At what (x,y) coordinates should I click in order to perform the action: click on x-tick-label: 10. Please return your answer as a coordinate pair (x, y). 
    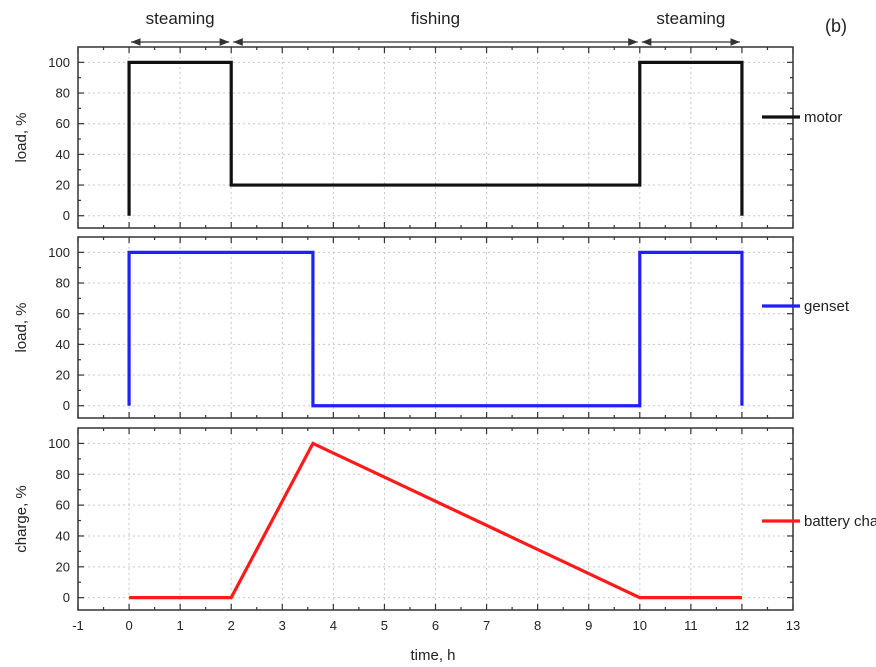
    Looking at the image, I should click on (640, 625).